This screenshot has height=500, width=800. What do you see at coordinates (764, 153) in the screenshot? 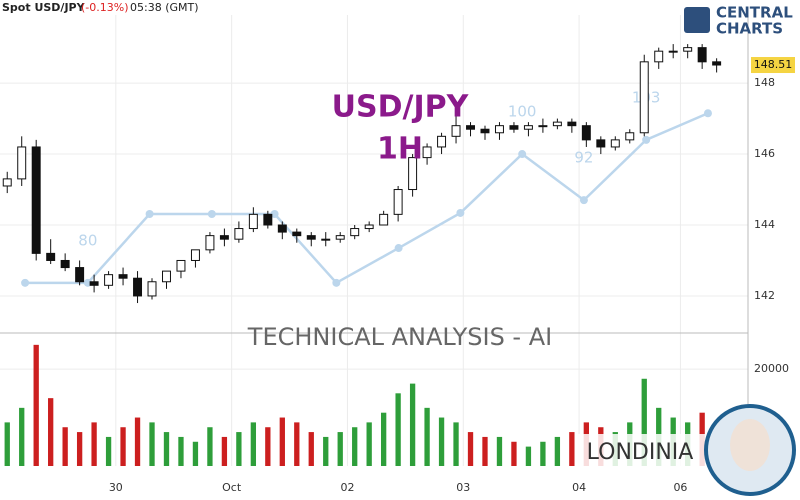
I see `y-tick-label: 146` at bounding box center [764, 153].